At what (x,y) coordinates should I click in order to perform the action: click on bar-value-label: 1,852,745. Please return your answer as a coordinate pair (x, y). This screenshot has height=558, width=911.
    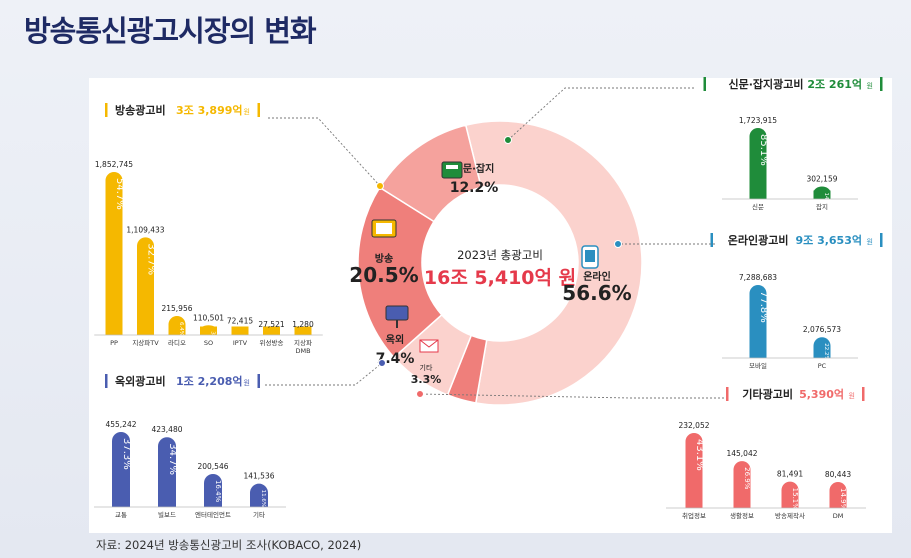
    Looking at the image, I should click on (114, 164).